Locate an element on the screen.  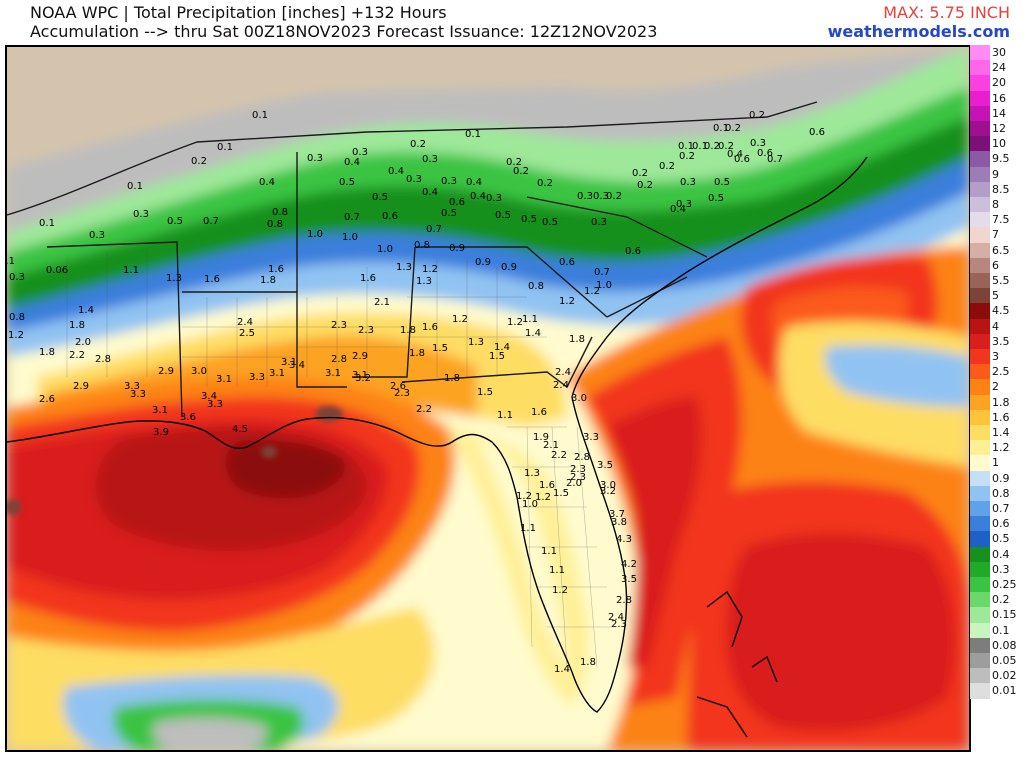
precip-value-label: 0.9 is located at coordinates (457, 248).